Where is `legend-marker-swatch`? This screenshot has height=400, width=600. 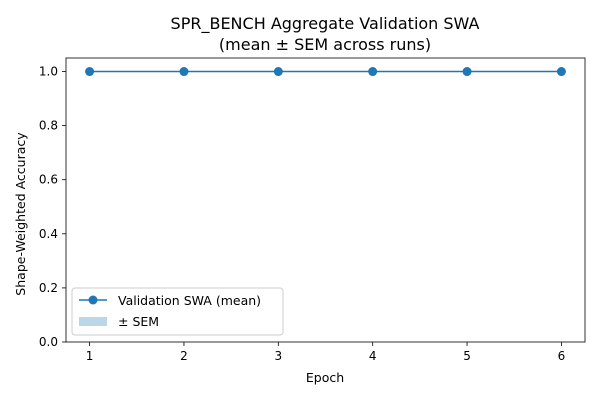
legend-marker-swatch is located at coordinates (93, 300).